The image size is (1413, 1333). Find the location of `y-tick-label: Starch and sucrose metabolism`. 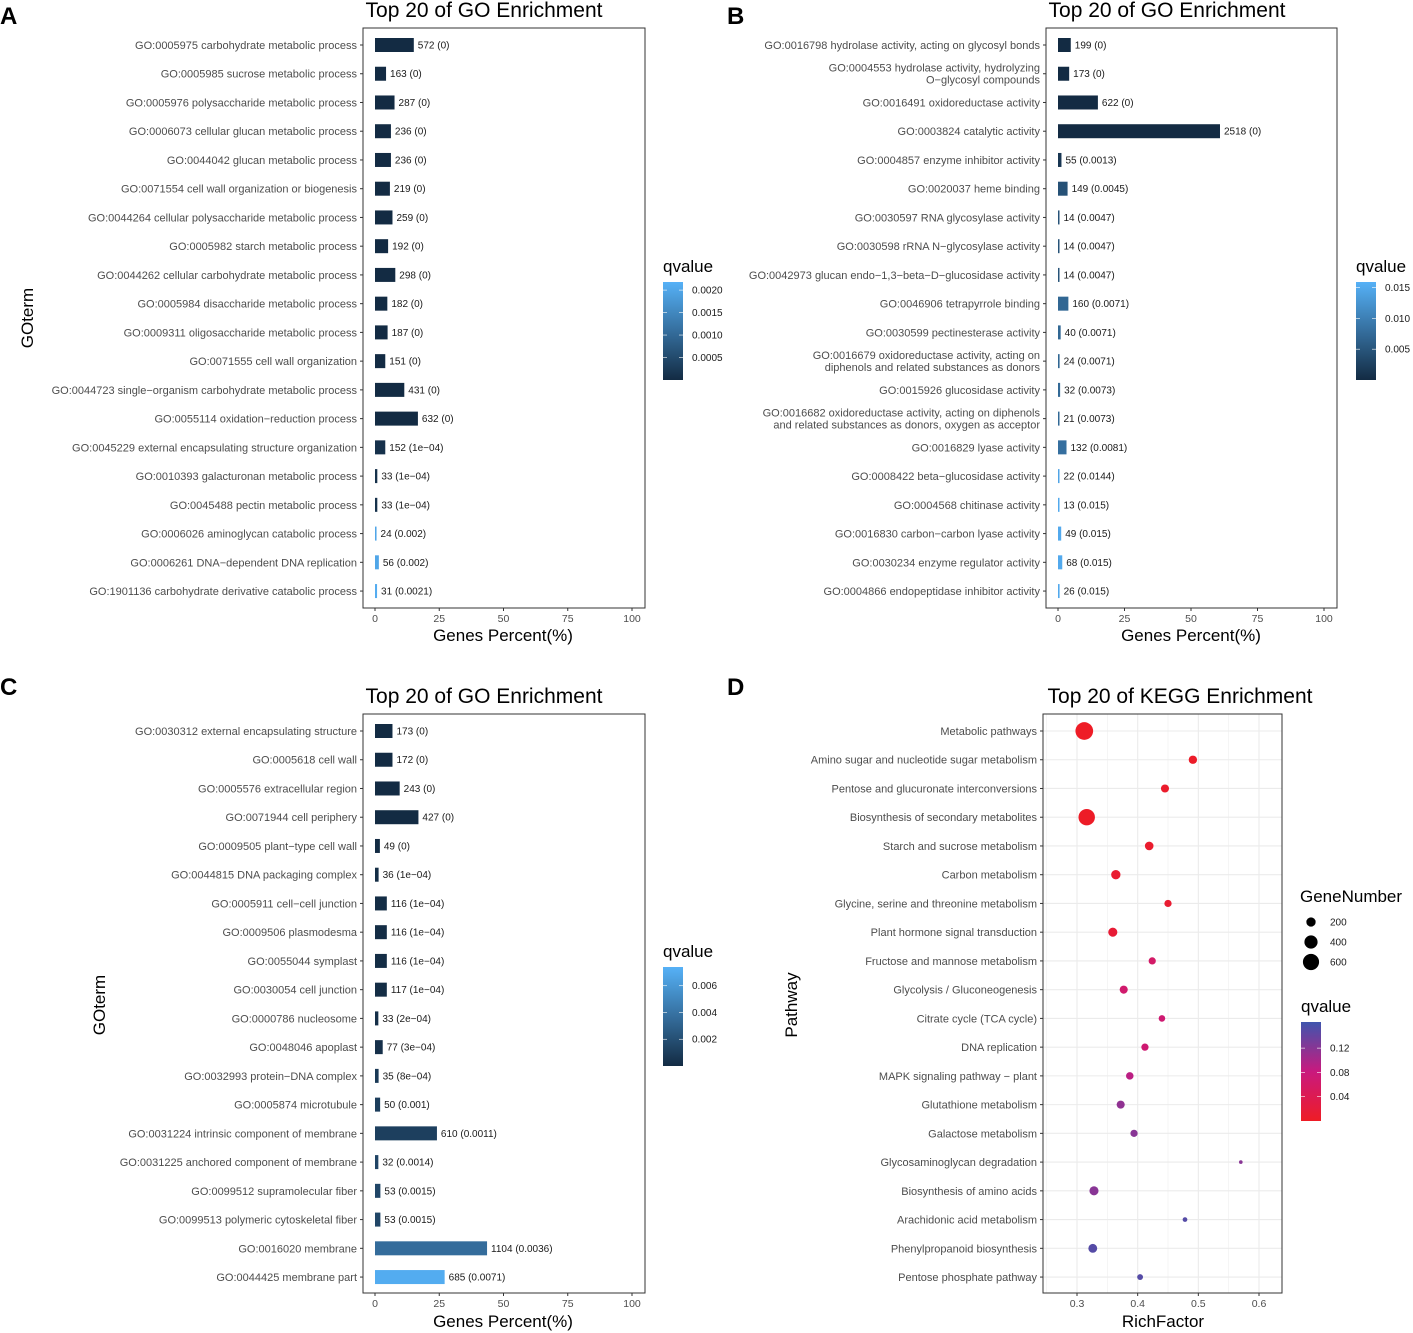

y-tick-label: Starch and sucrose metabolism is located at coordinates (960, 847).